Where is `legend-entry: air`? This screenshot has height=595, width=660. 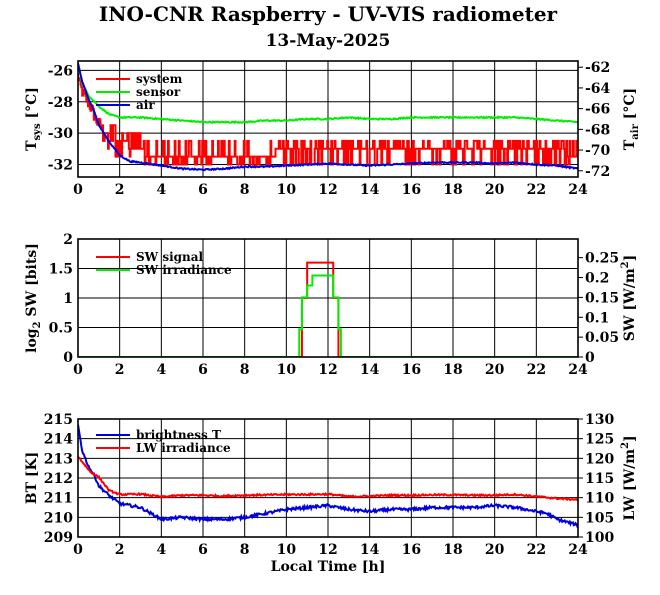 legend-entry: air is located at coordinates (145, 105).